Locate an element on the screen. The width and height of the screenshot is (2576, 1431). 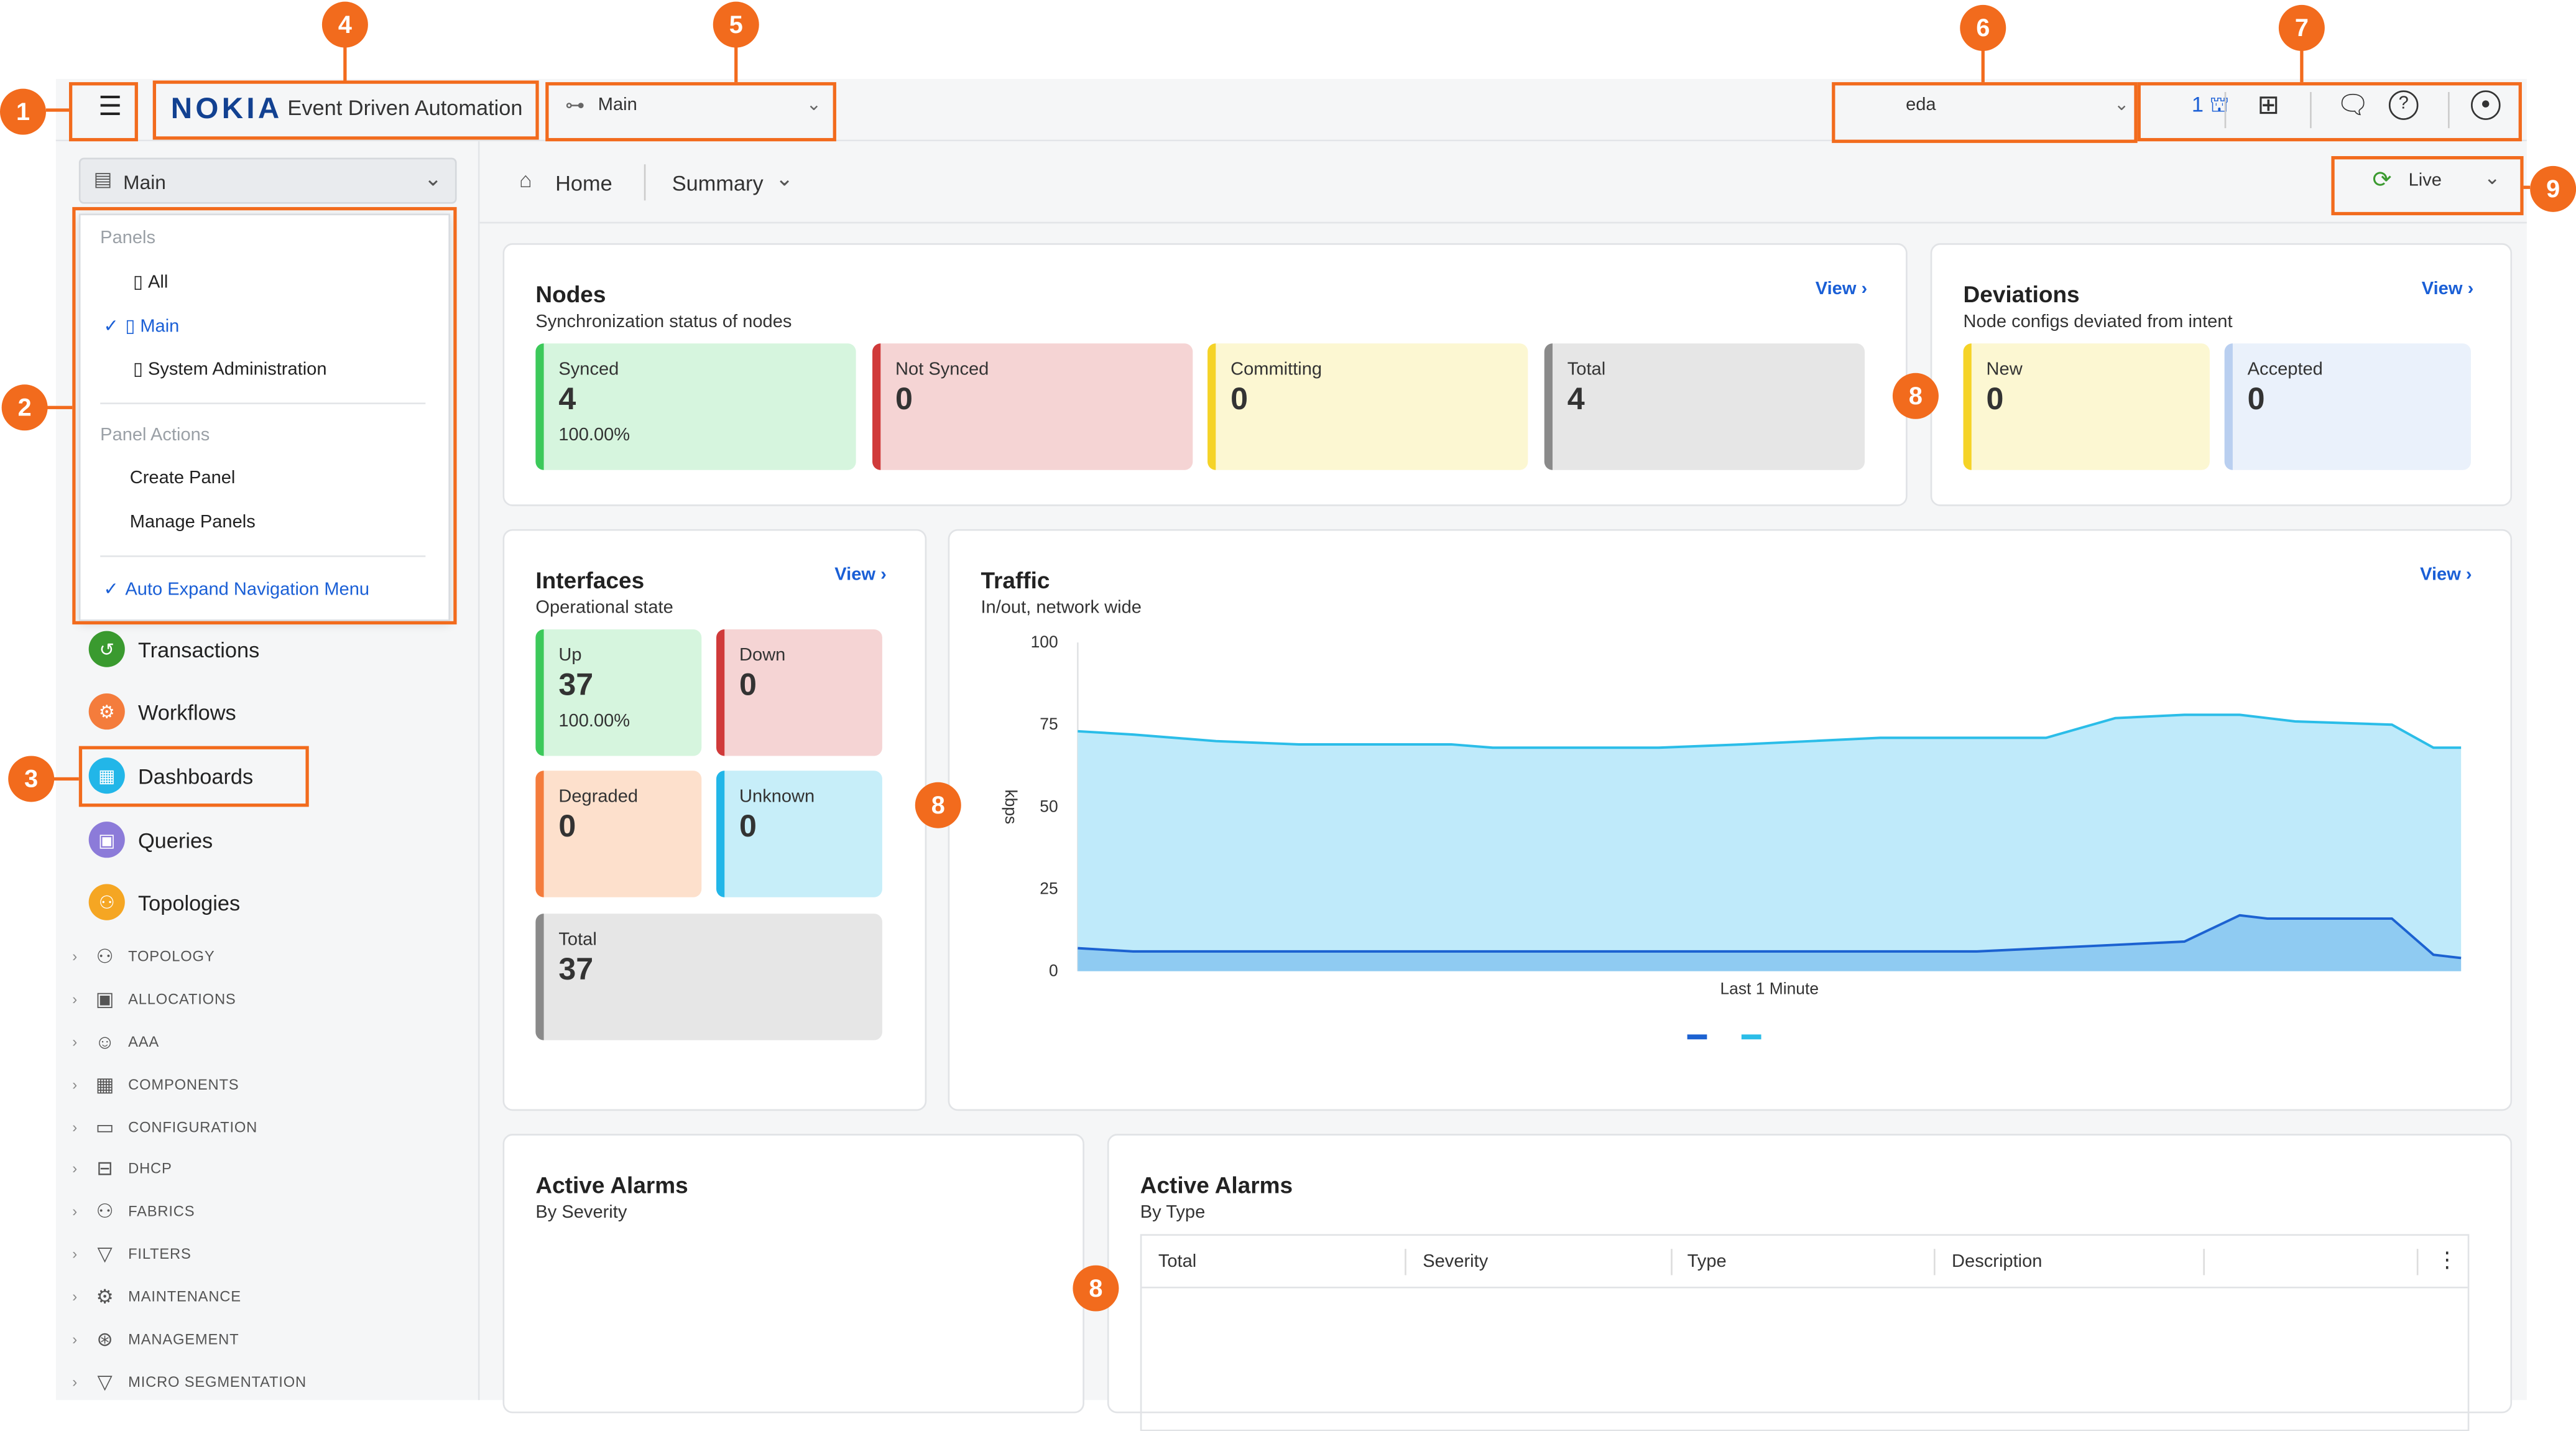
menu-item-create-panel: Create Panel is located at coordinates (183, 478).